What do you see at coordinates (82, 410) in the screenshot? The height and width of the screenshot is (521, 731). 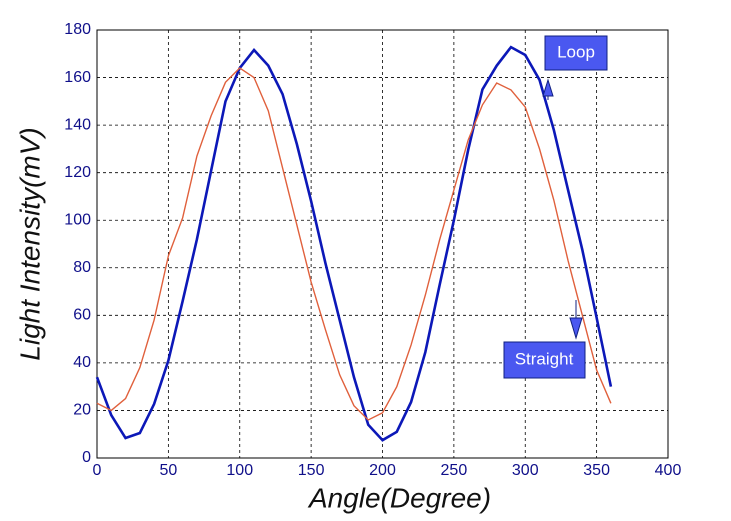 I see `y-tick-label: 20` at bounding box center [82, 410].